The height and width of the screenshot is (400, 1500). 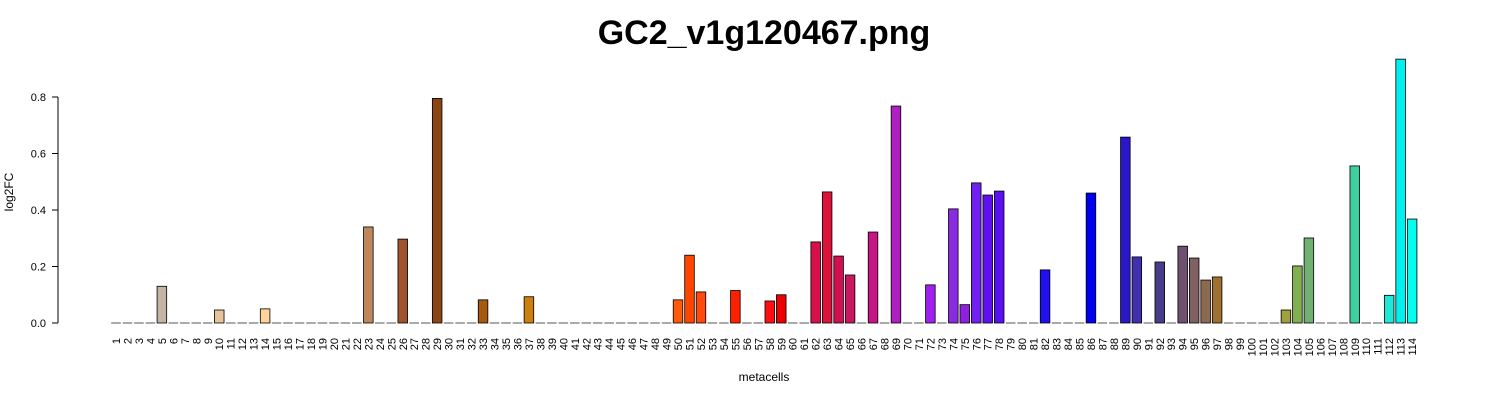 I want to click on x-tick-label: 71, so click(x=920, y=344).